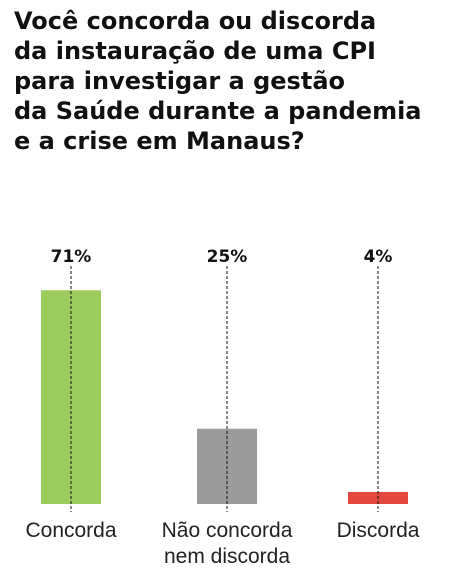 Image resolution: width=455 pixels, height=583 pixels. Describe the element at coordinates (378, 530) in the screenshot. I see `category-label: Discorda` at that location.